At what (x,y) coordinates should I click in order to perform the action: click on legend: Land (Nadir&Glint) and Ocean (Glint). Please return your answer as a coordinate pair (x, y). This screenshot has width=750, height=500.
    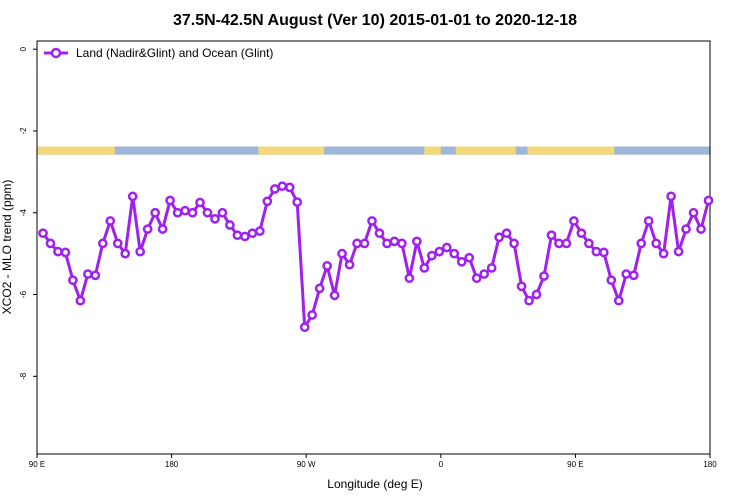
    Looking at the image, I should click on (158, 53).